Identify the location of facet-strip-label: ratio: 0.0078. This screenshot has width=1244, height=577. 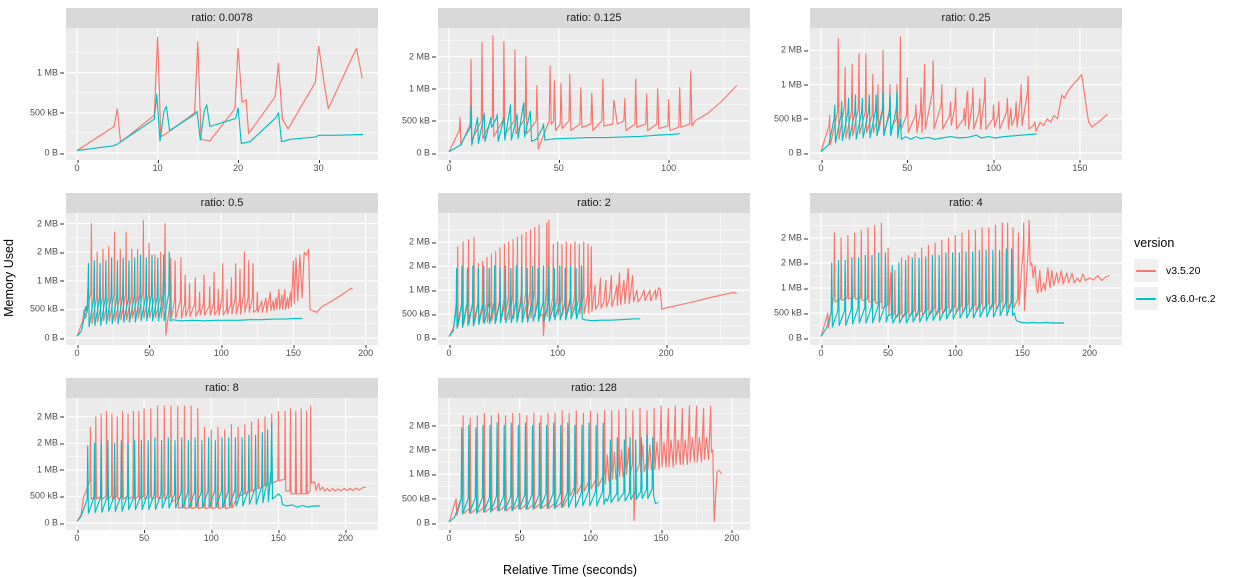
(222, 18).